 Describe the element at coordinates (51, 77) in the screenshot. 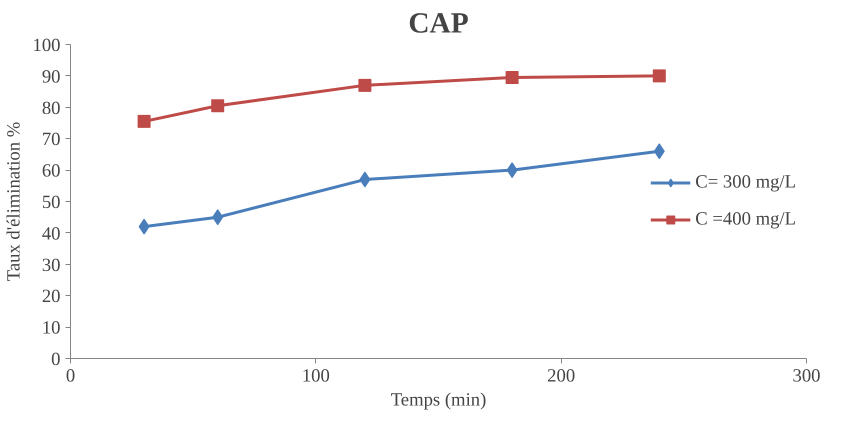

I see `y-tick-label: 90` at that location.